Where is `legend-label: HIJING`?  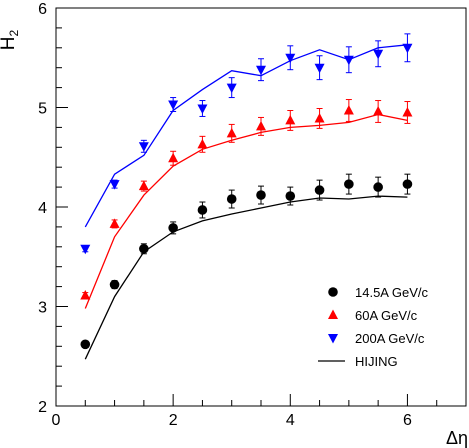
legend-label: HIJING is located at coordinates (376, 361).